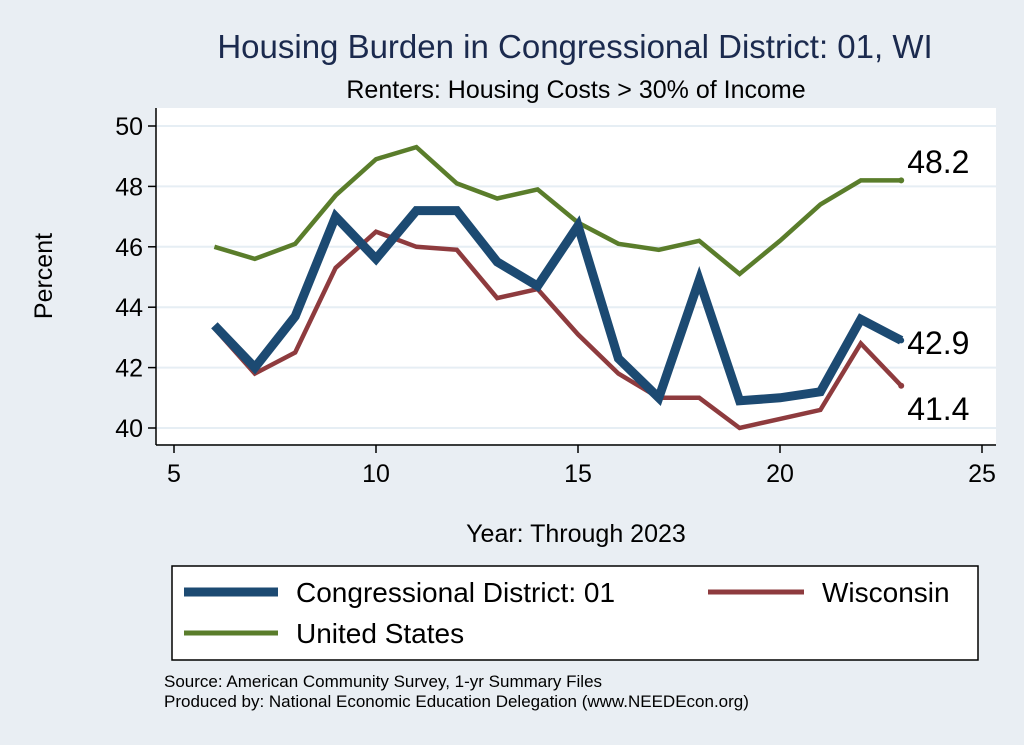  I want to click on legend-label-district: Congressional District: 01, so click(455, 592).